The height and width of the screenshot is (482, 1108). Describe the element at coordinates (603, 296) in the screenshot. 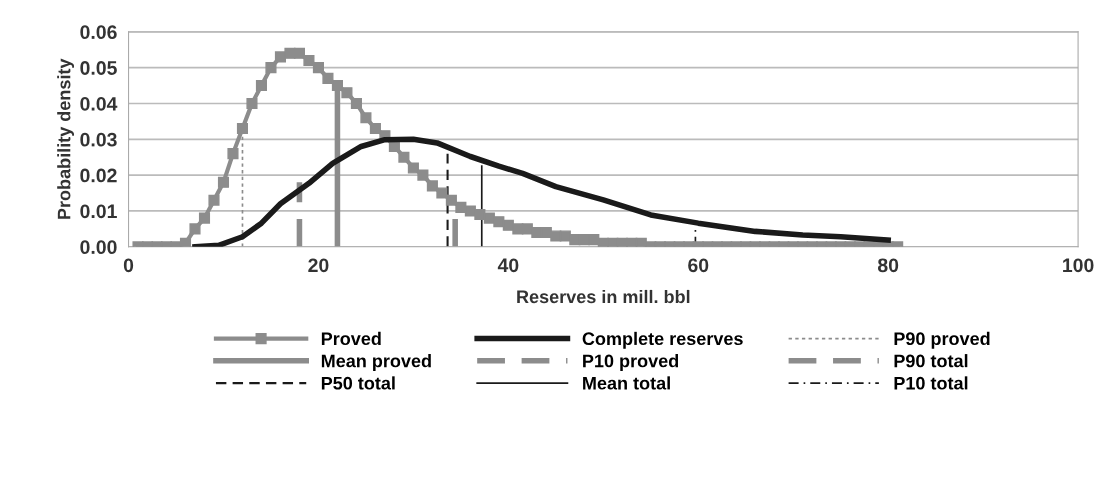

I see `x-axis-title: Reserves in mill. bbl` at that location.